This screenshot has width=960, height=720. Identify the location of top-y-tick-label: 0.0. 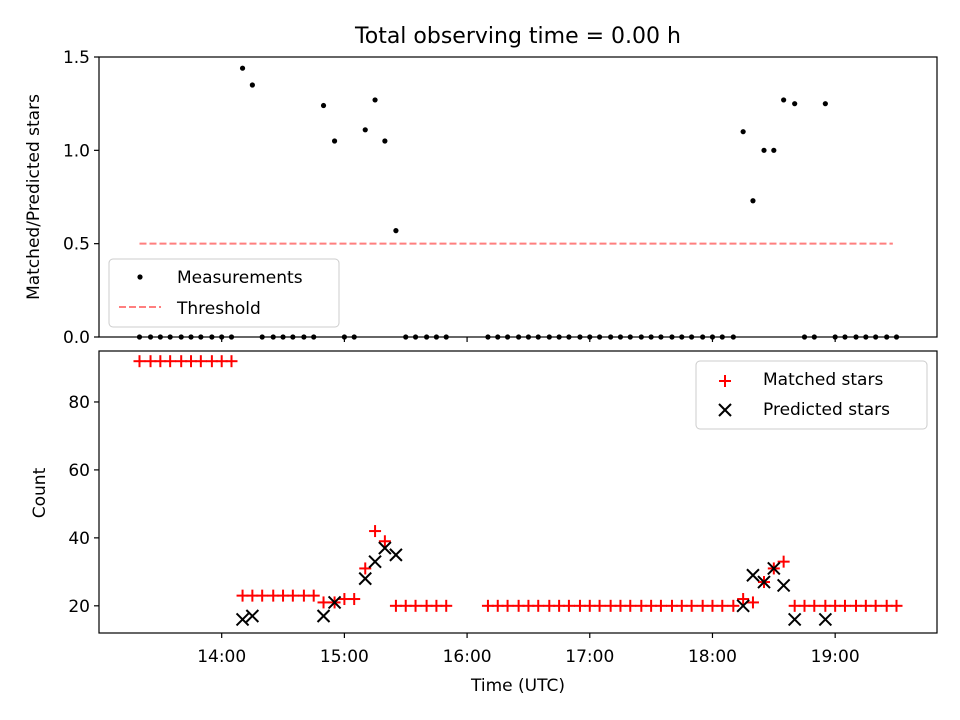
(76, 338).